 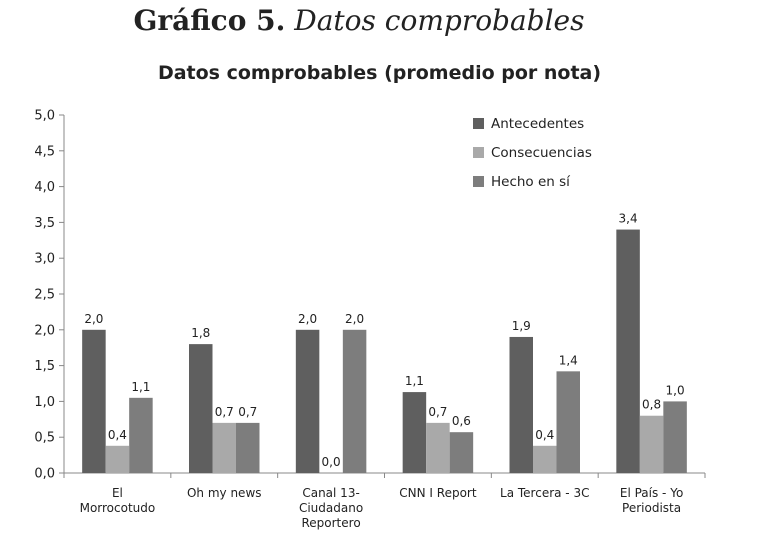 I want to click on y-tick-label: 3,5, so click(x=44, y=223).